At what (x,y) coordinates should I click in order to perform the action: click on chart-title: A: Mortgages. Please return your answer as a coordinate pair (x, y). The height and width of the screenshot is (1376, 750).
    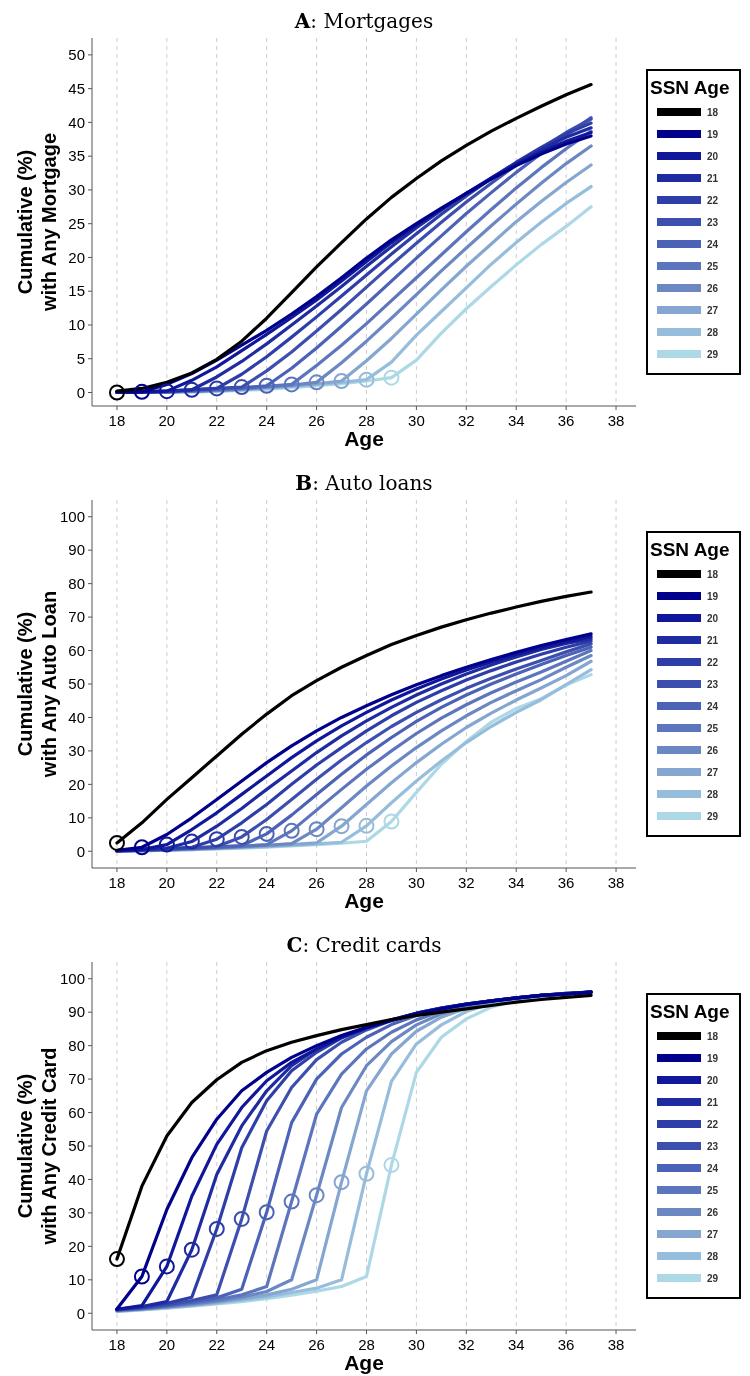
    Looking at the image, I should click on (363, 21).